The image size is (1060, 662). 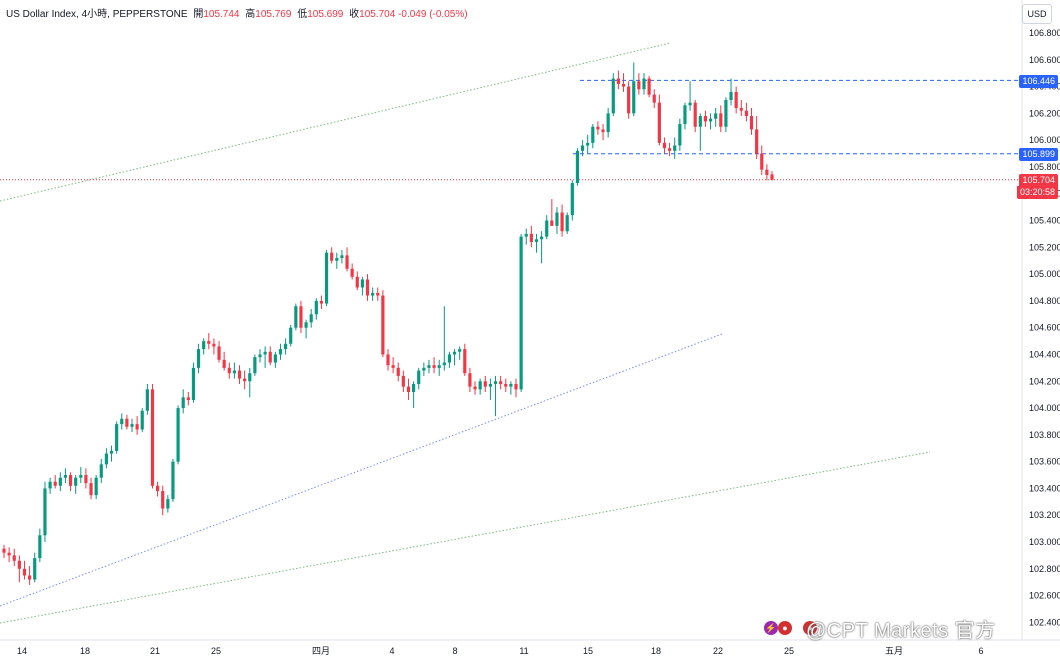 What do you see at coordinates (433, 14) in the screenshot?
I see `change-value: -0.049 (-0.05%)` at bounding box center [433, 14].